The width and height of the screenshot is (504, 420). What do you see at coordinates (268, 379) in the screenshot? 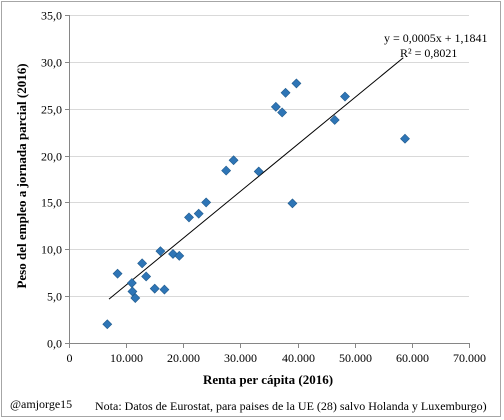
I see `x-axis-title: Renta per cápita (2016)` at bounding box center [268, 379].